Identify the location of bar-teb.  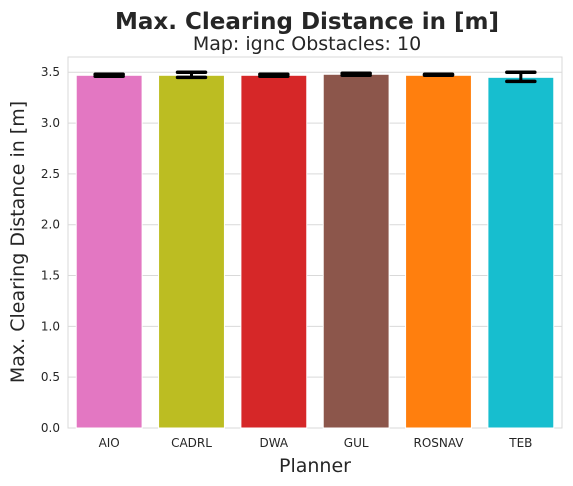
(521, 252).